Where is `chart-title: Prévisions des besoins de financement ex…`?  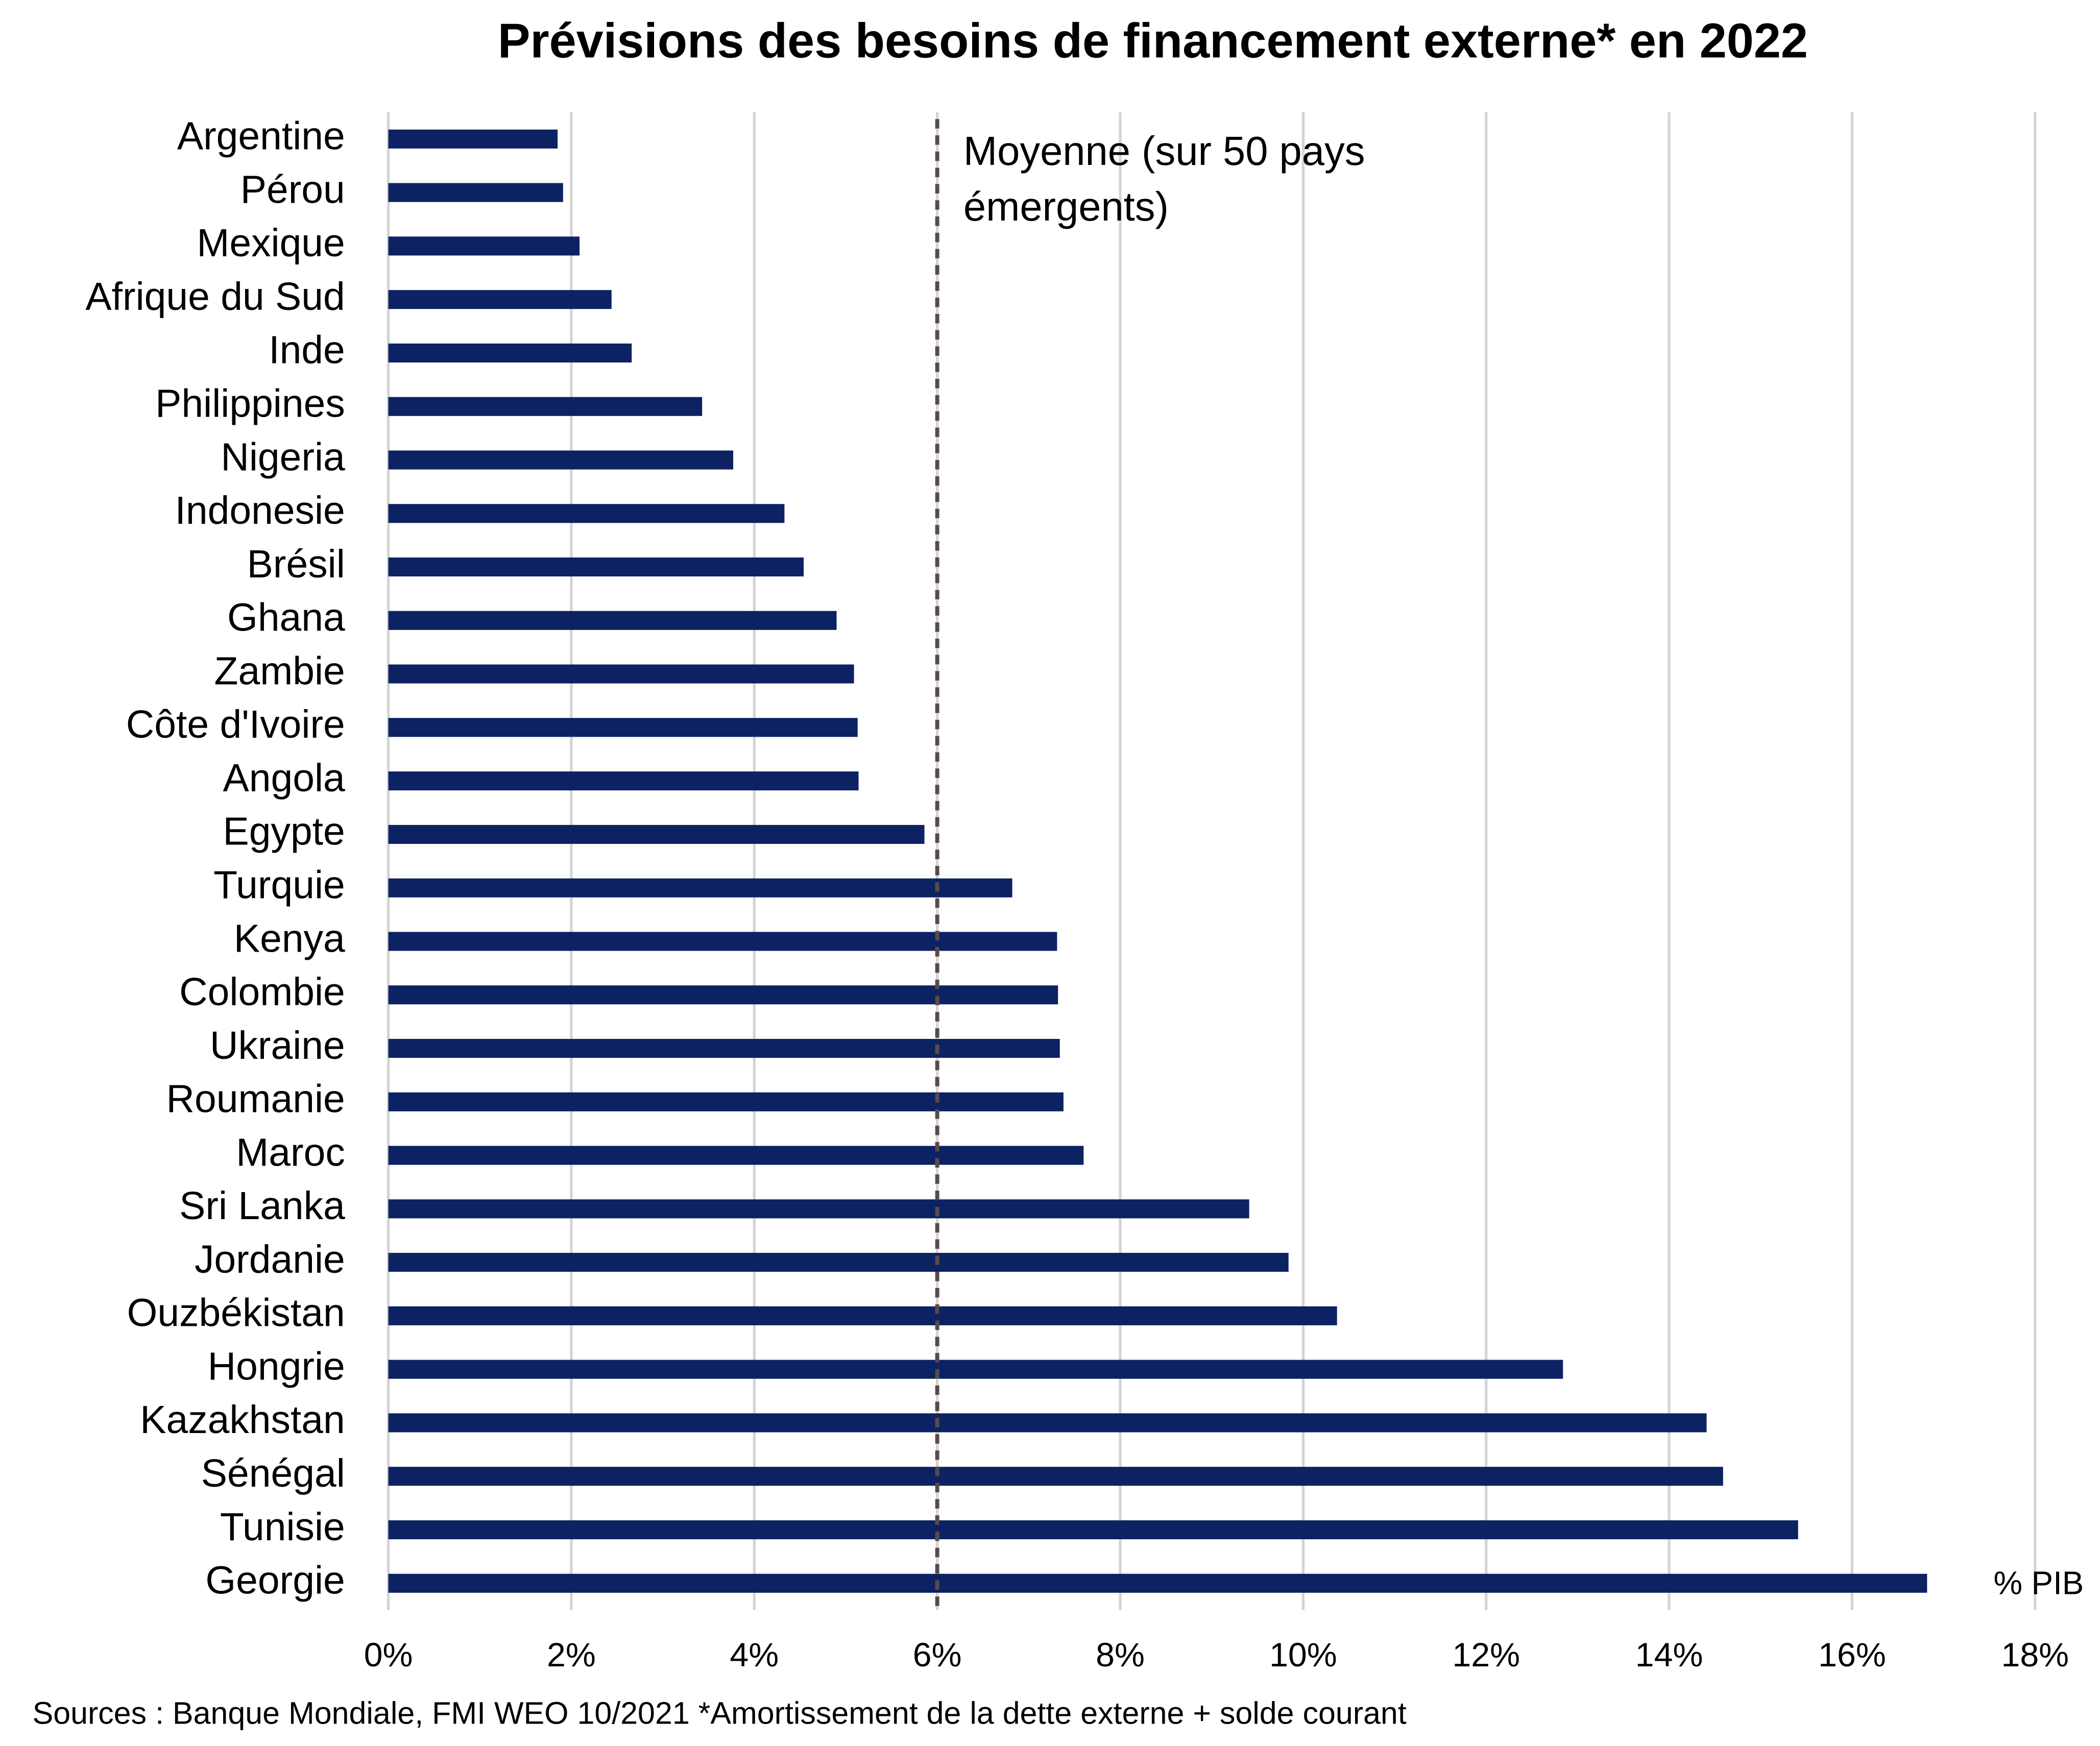
chart-title: Prévisions des besoins de financement ex… is located at coordinates (1153, 41).